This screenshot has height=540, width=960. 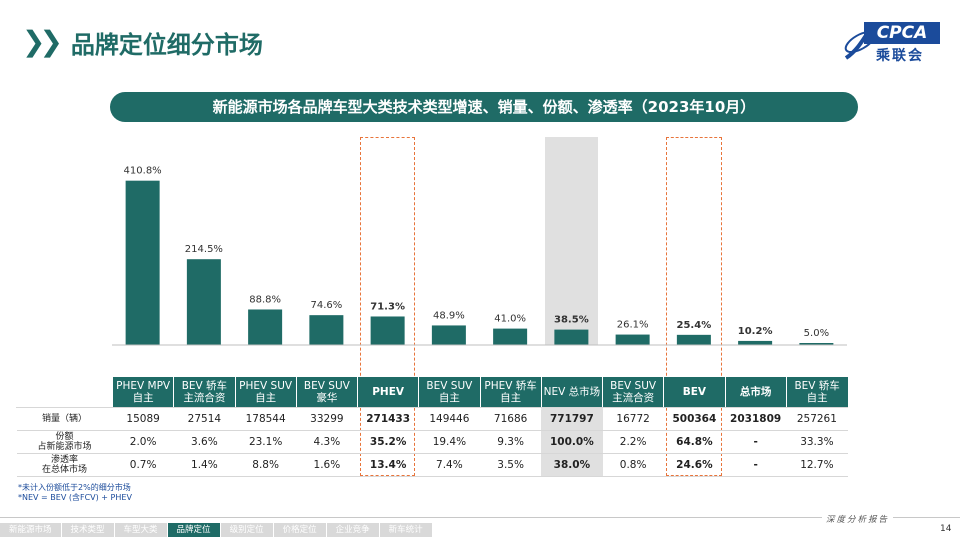 I want to click on table-cell: 19.4%, so click(x=449, y=442).